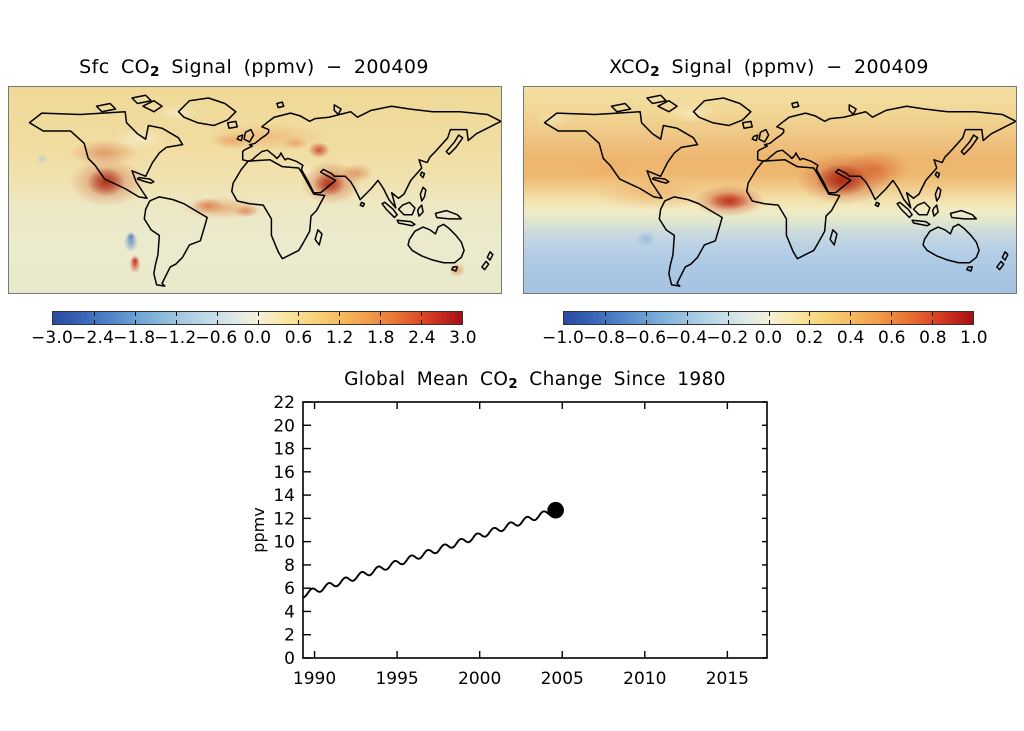 The height and width of the screenshot is (731, 1024). I want to click on sfc-map-title: Sfc CO2 Signal (ppmv) − 200409, so click(254, 67).